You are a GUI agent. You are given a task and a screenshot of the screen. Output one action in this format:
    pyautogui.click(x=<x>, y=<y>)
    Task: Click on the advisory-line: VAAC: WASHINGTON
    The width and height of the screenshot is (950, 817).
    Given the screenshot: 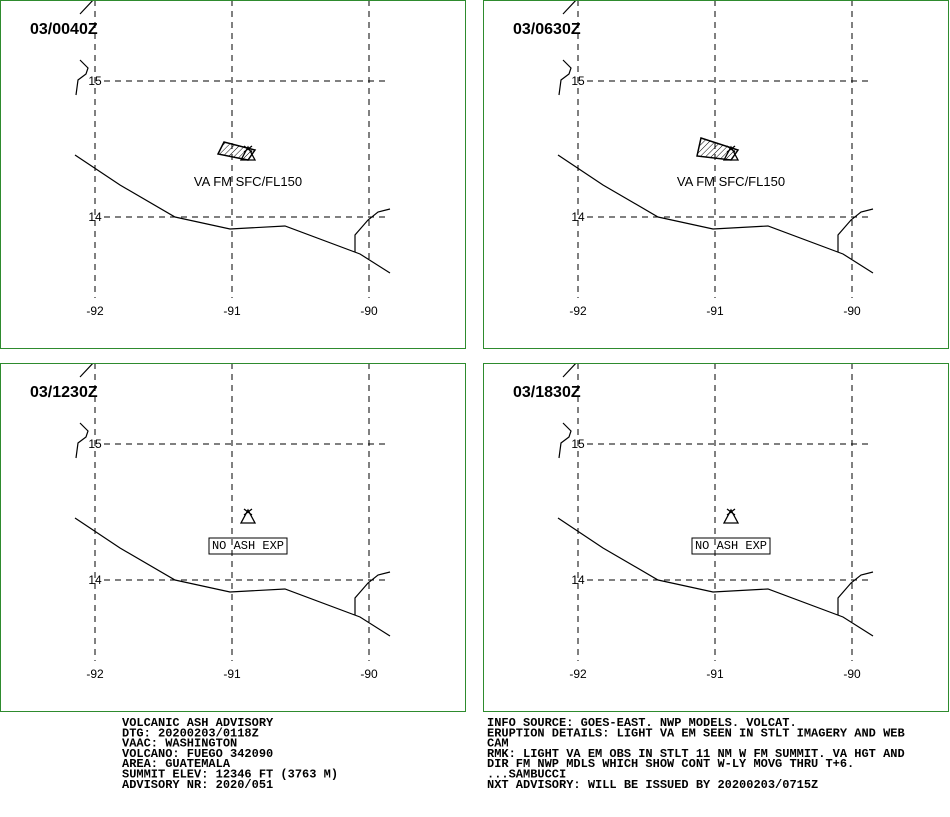 What is the action you would take?
    pyautogui.click(x=179, y=744)
    